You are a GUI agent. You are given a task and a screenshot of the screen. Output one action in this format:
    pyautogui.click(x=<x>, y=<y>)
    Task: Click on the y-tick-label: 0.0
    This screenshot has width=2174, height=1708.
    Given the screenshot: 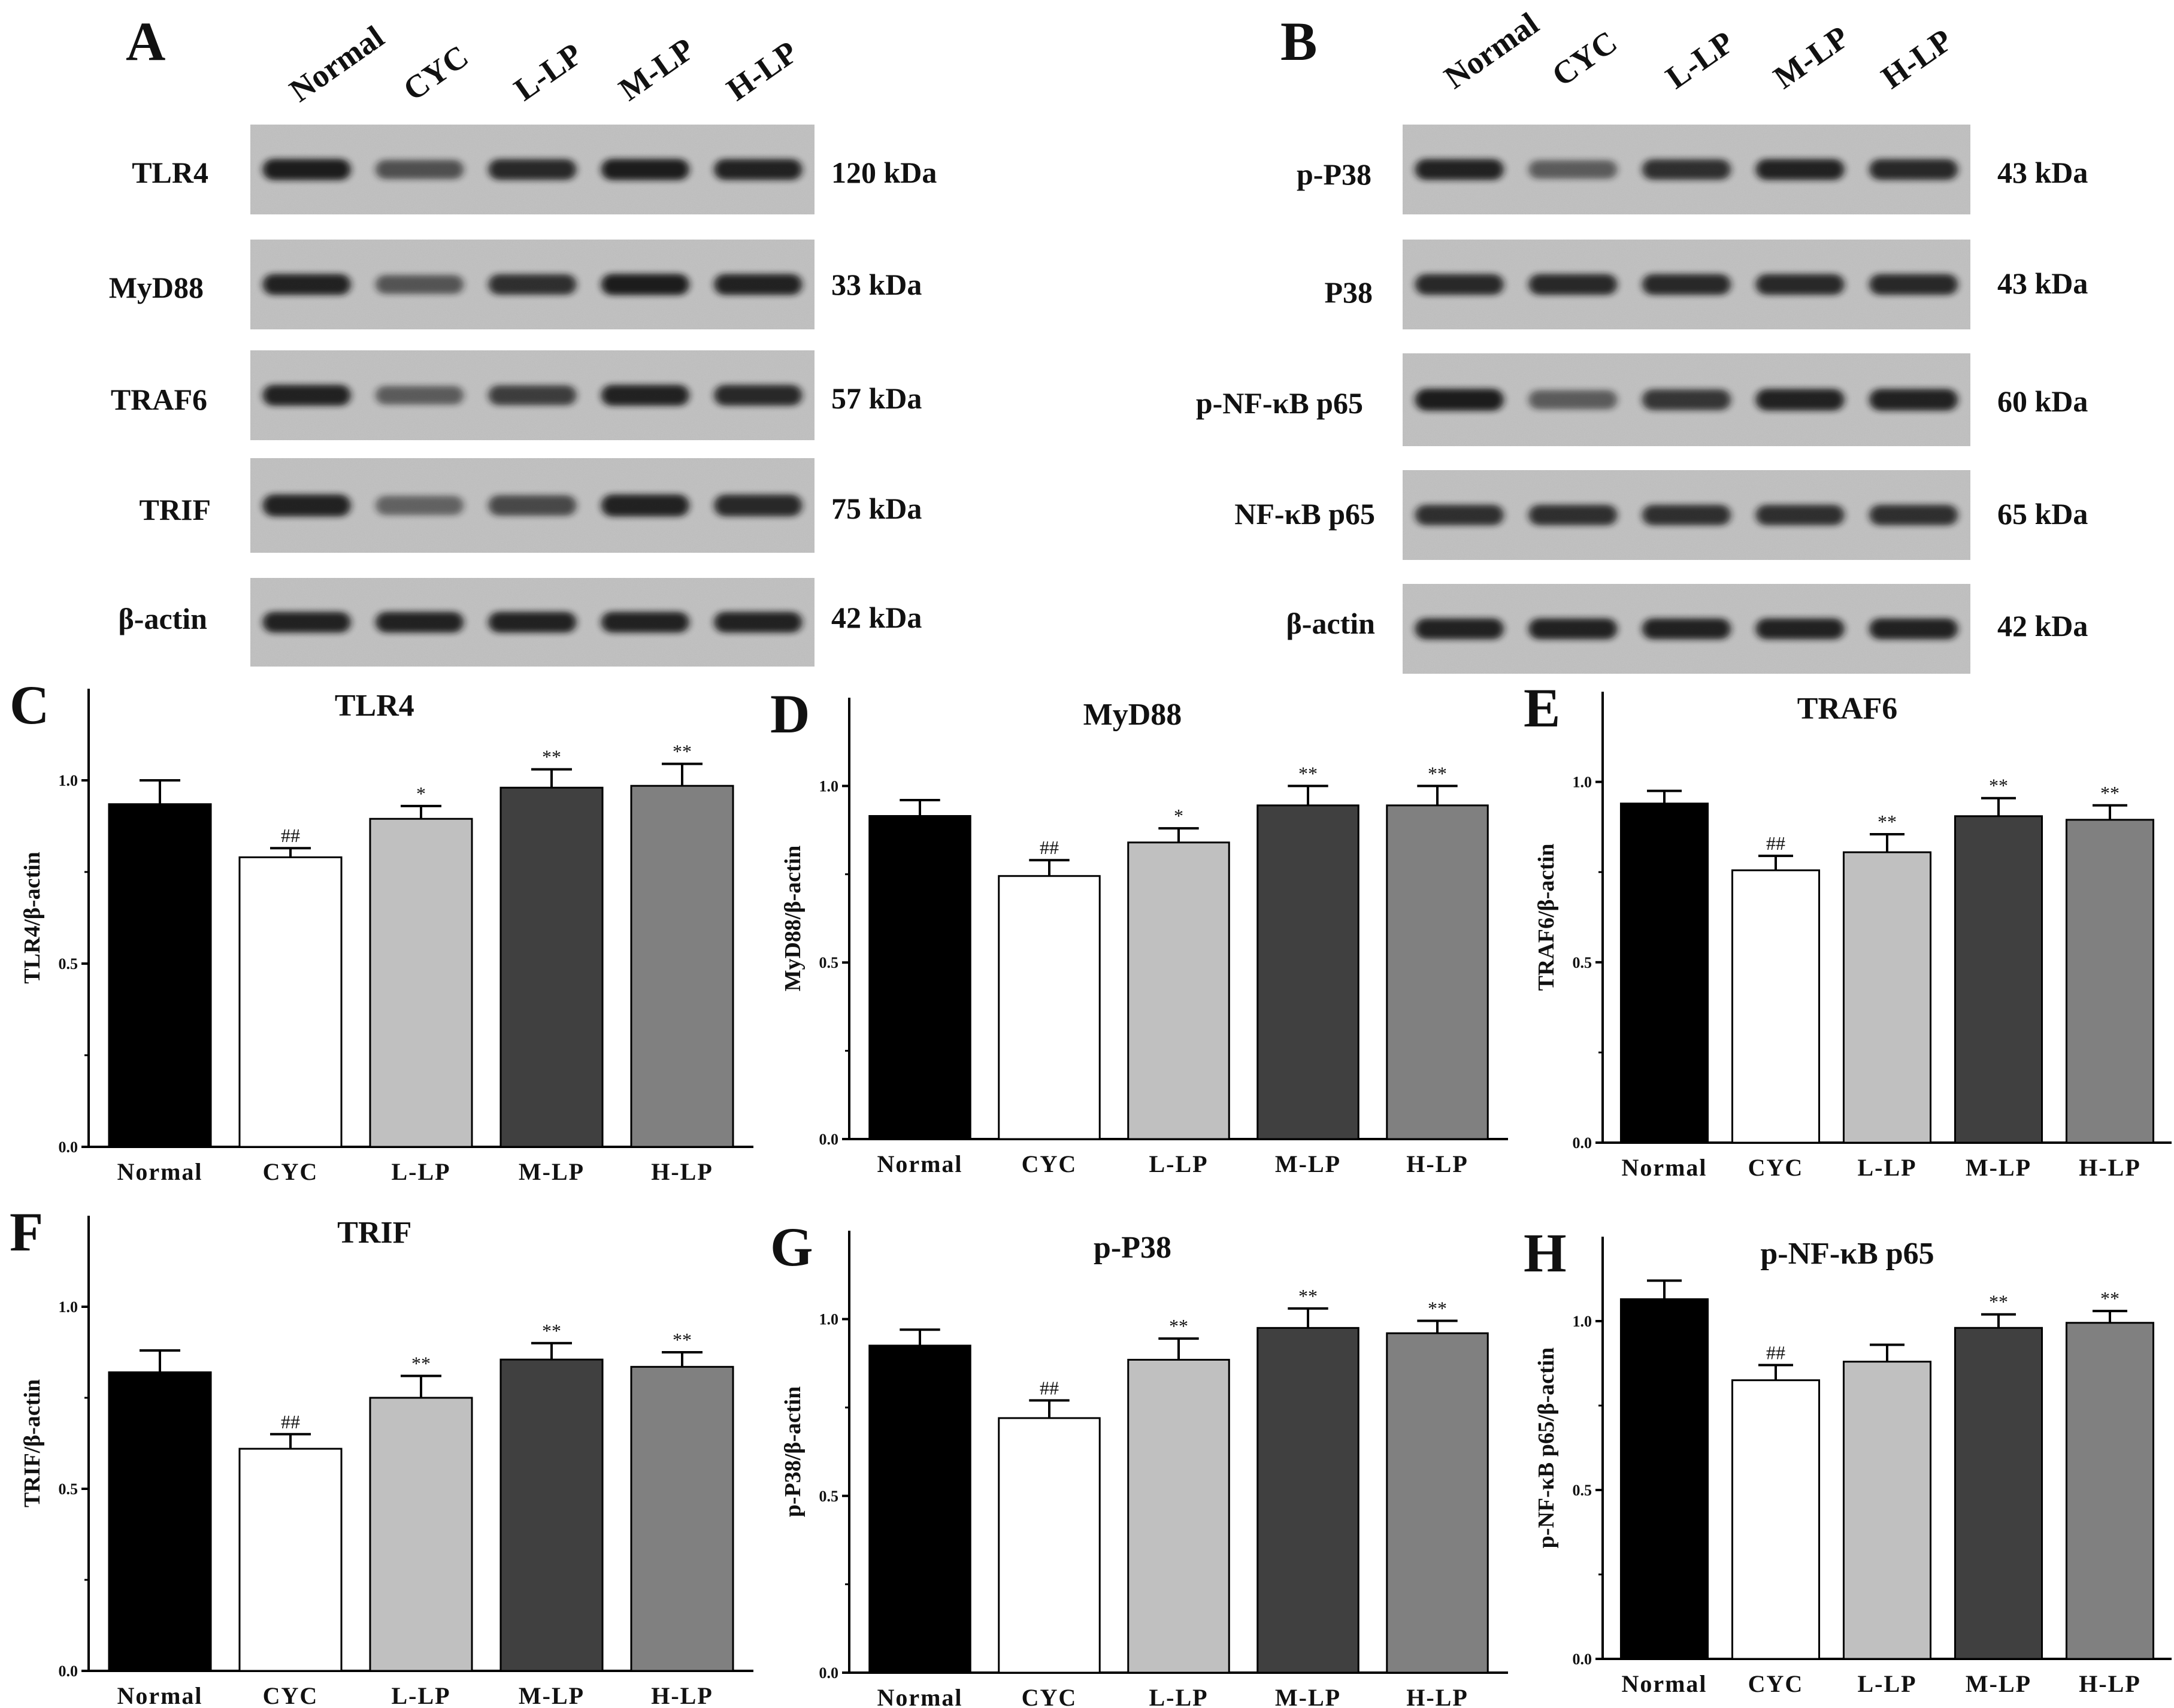 What is the action you would take?
    pyautogui.click(x=1582, y=1143)
    